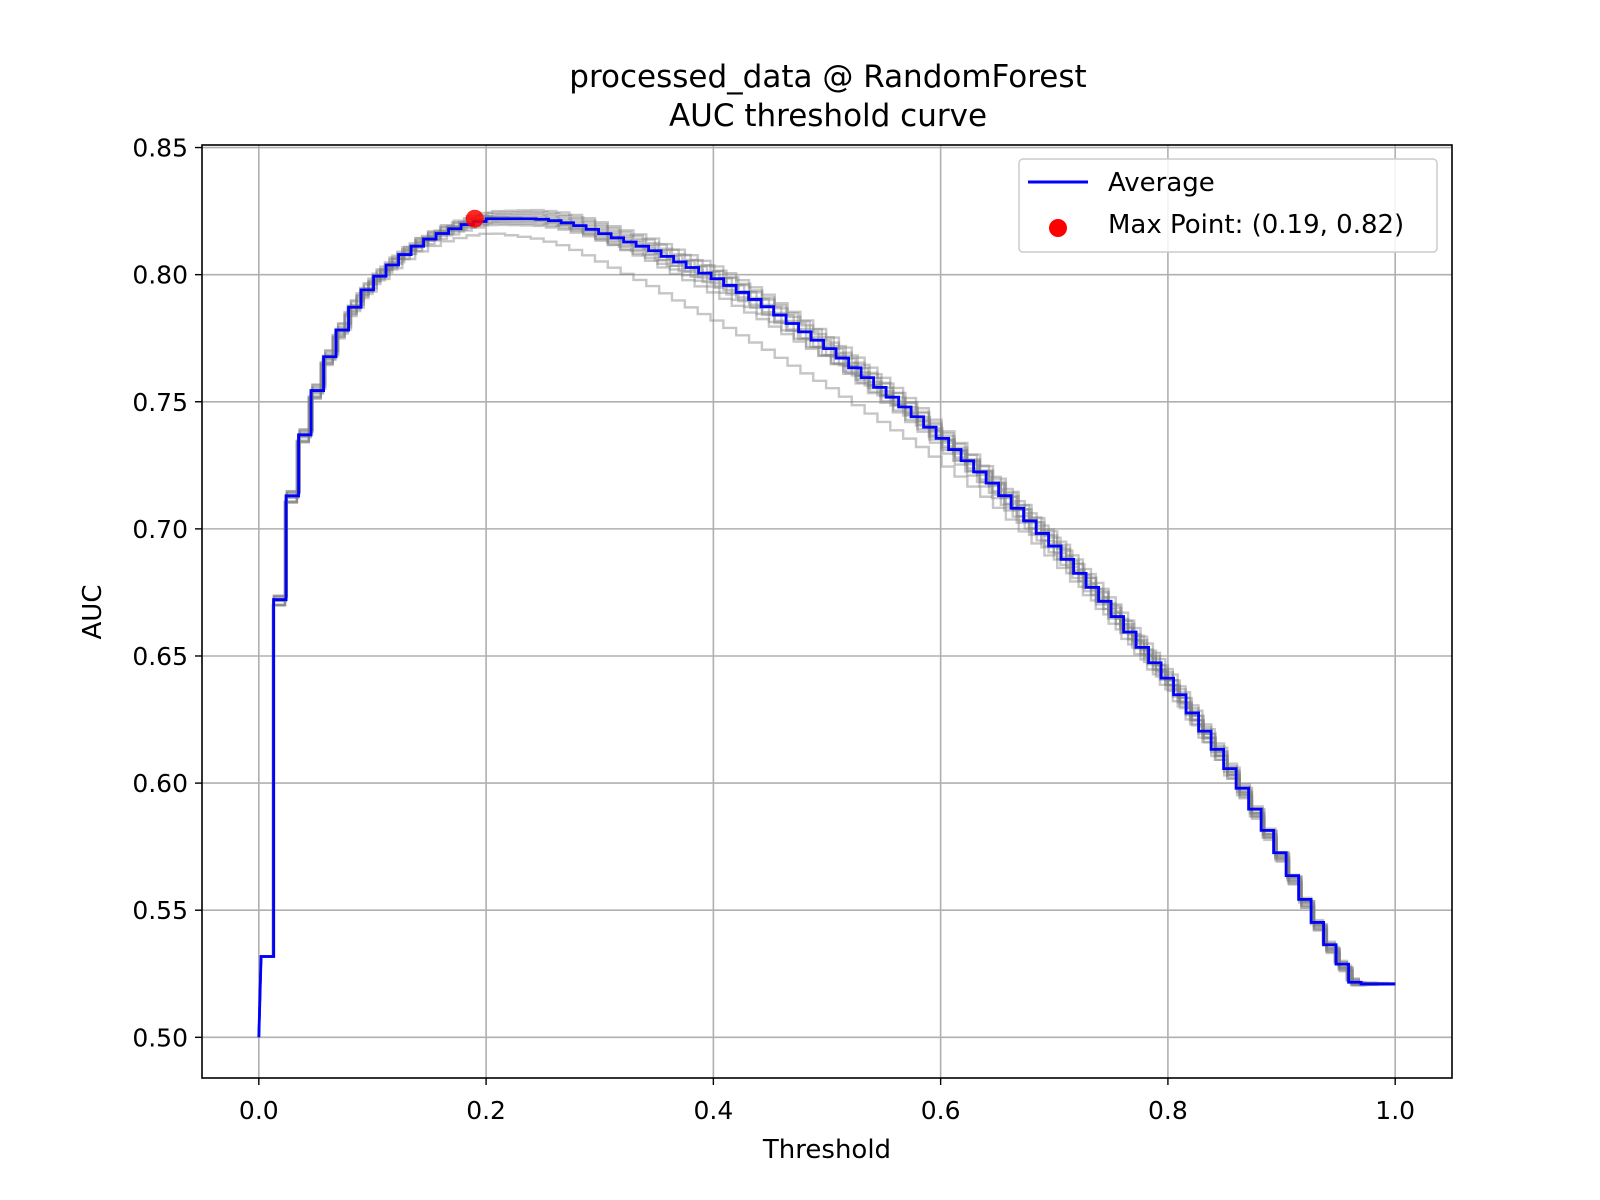 This screenshot has height=1200, width=1600. Describe the element at coordinates (828, 116) in the screenshot. I see `chart-subtitle: AUC threshold curve` at that location.